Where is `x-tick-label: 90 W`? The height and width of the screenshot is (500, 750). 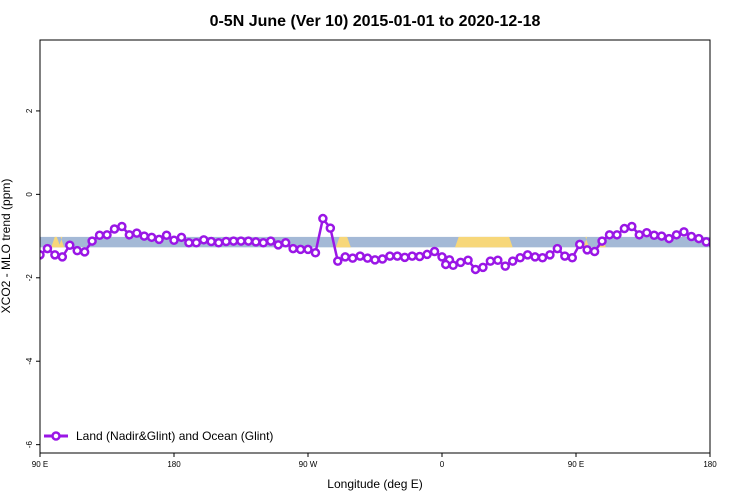
x-tick-label: 90 W is located at coordinates (308, 464).